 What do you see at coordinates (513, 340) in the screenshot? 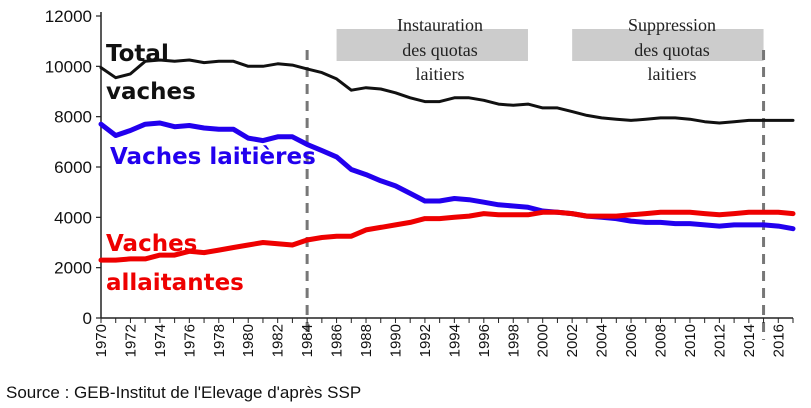
I see `x-tick-label: 1998` at bounding box center [513, 340].